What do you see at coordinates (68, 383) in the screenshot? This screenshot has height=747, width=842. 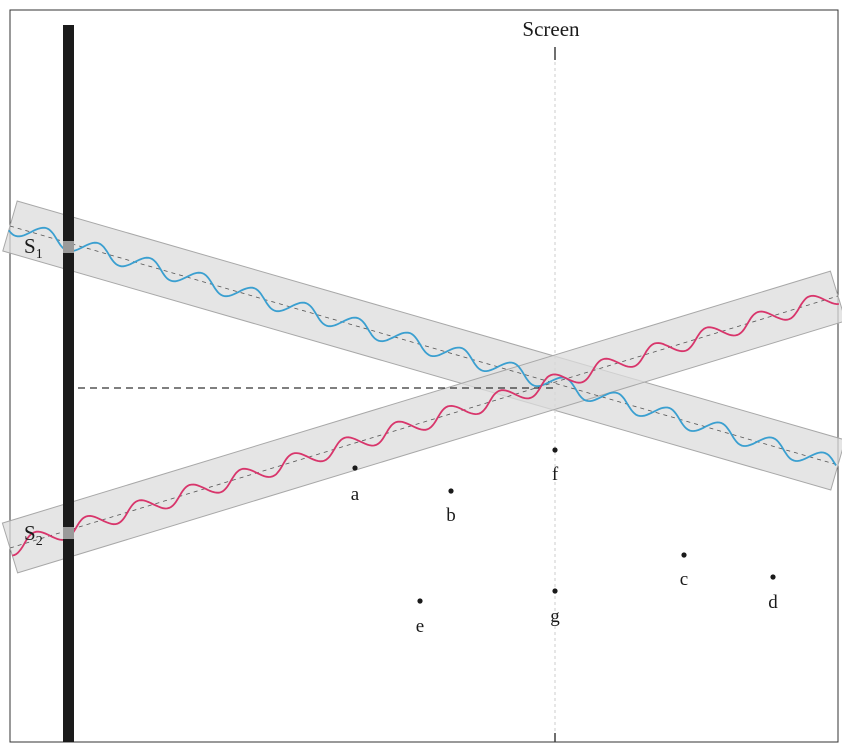 I see `barrier` at bounding box center [68, 383].